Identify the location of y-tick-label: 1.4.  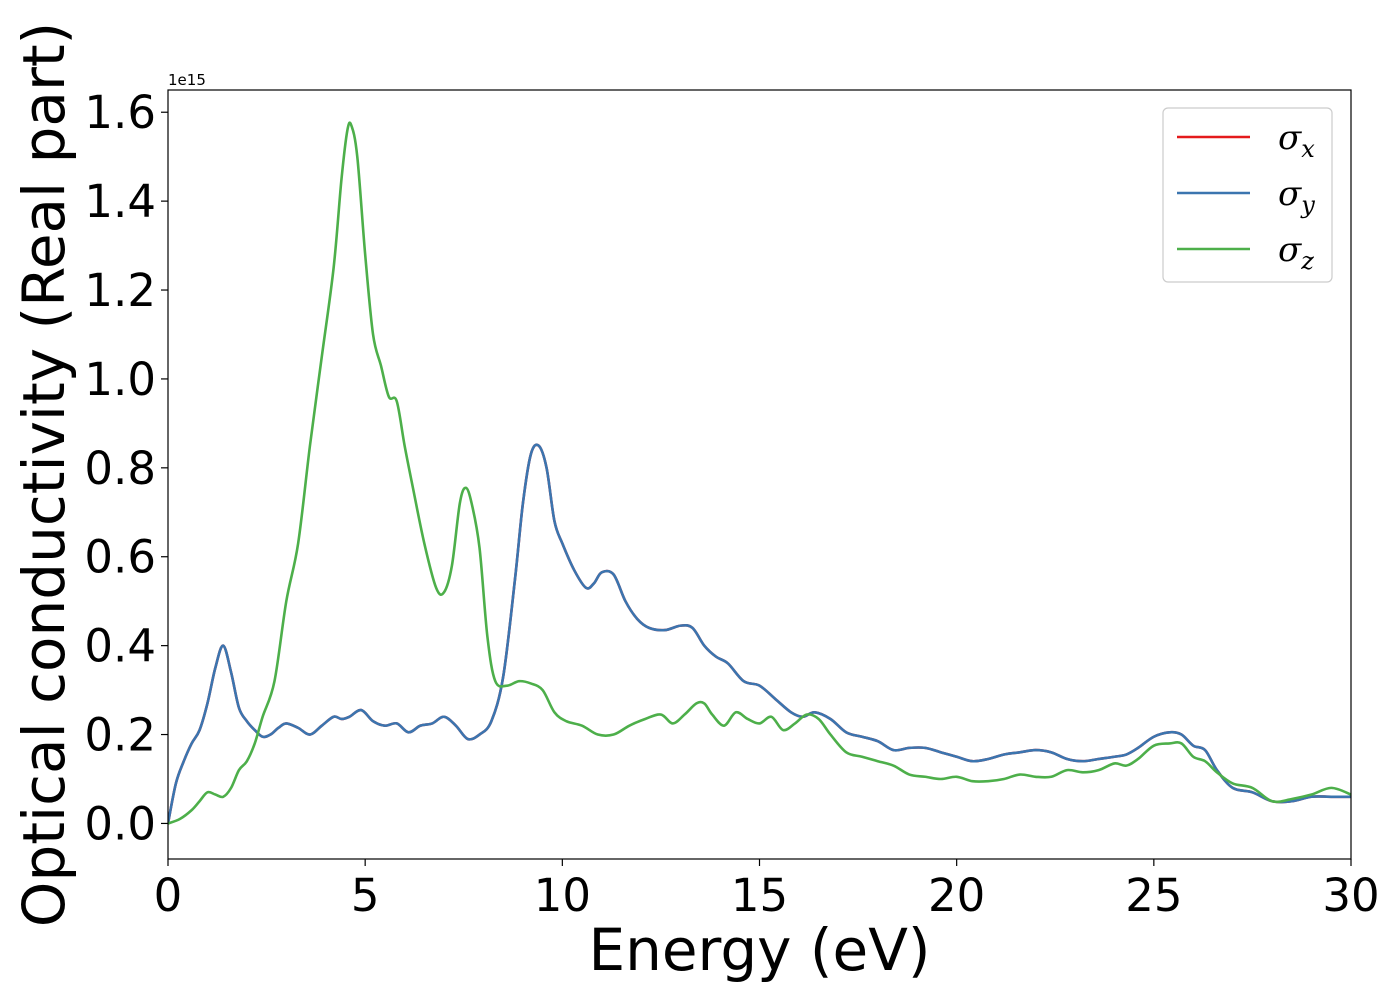
(120, 201).